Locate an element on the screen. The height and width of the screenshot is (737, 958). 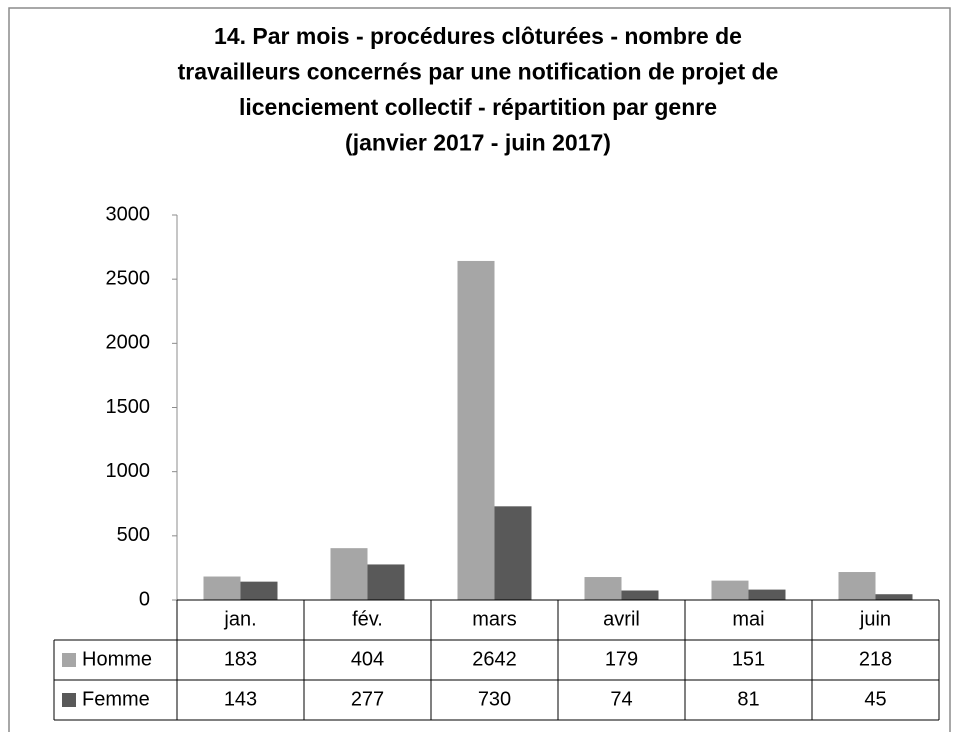
legend-label: Femme is located at coordinates (116, 699).